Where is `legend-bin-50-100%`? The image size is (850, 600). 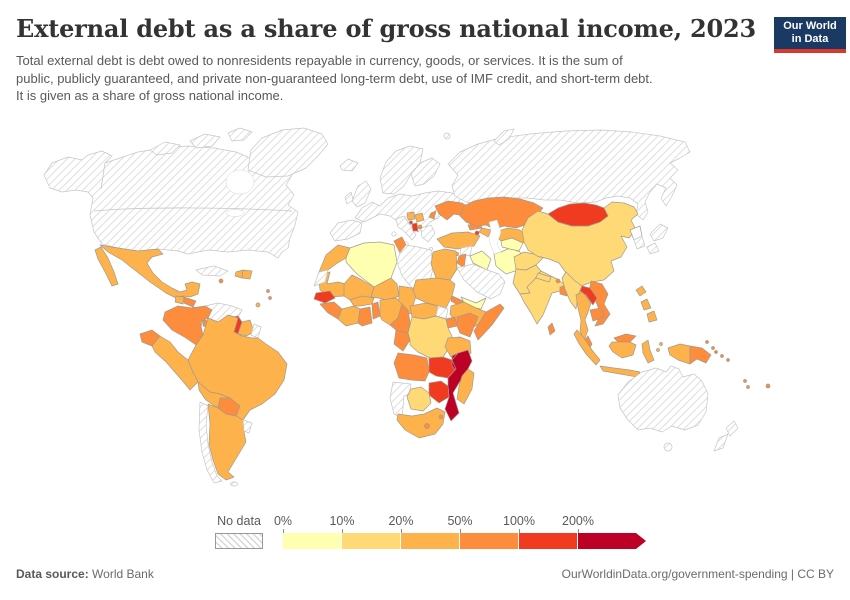 legend-bin-50-100% is located at coordinates (489, 541).